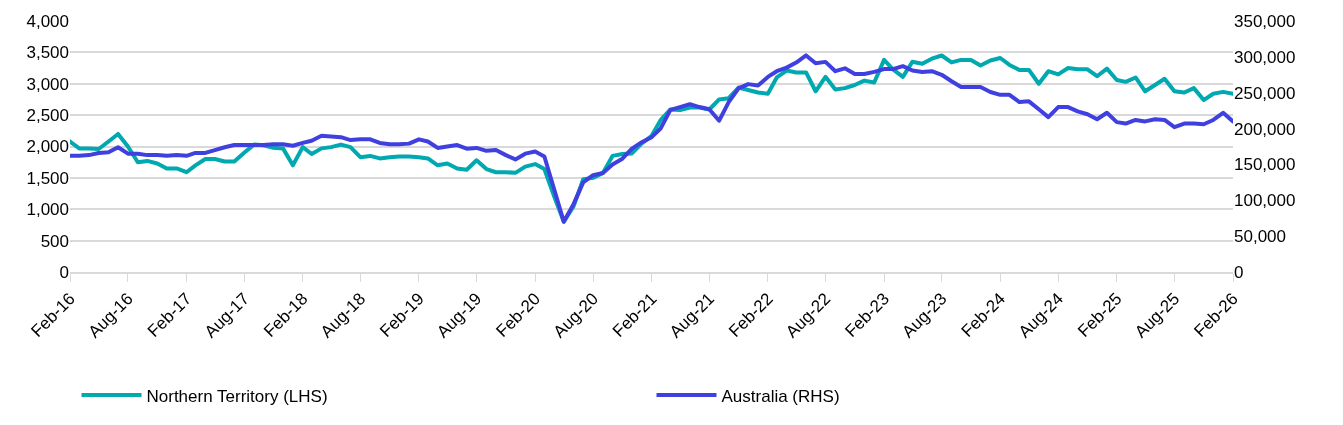 The image size is (1343, 425). Describe the element at coordinates (1265, 165) in the screenshot. I see `y2-tick-label: 150,000` at that location.